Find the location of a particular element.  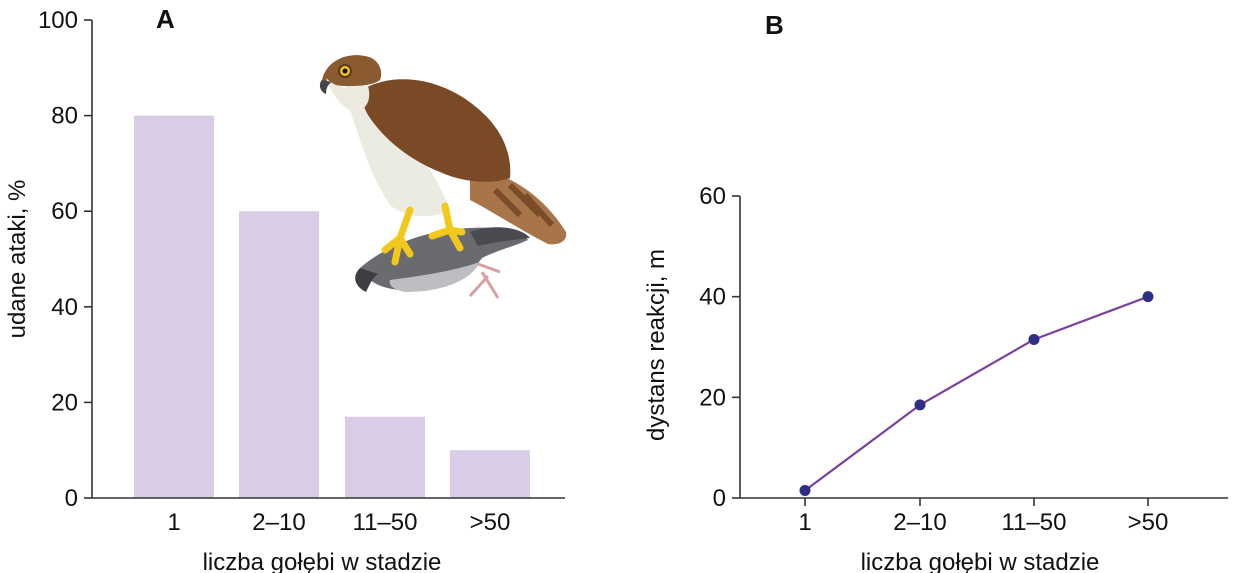

x-axis-title-b: liczba gołębi w stadzie is located at coordinates (980, 561).